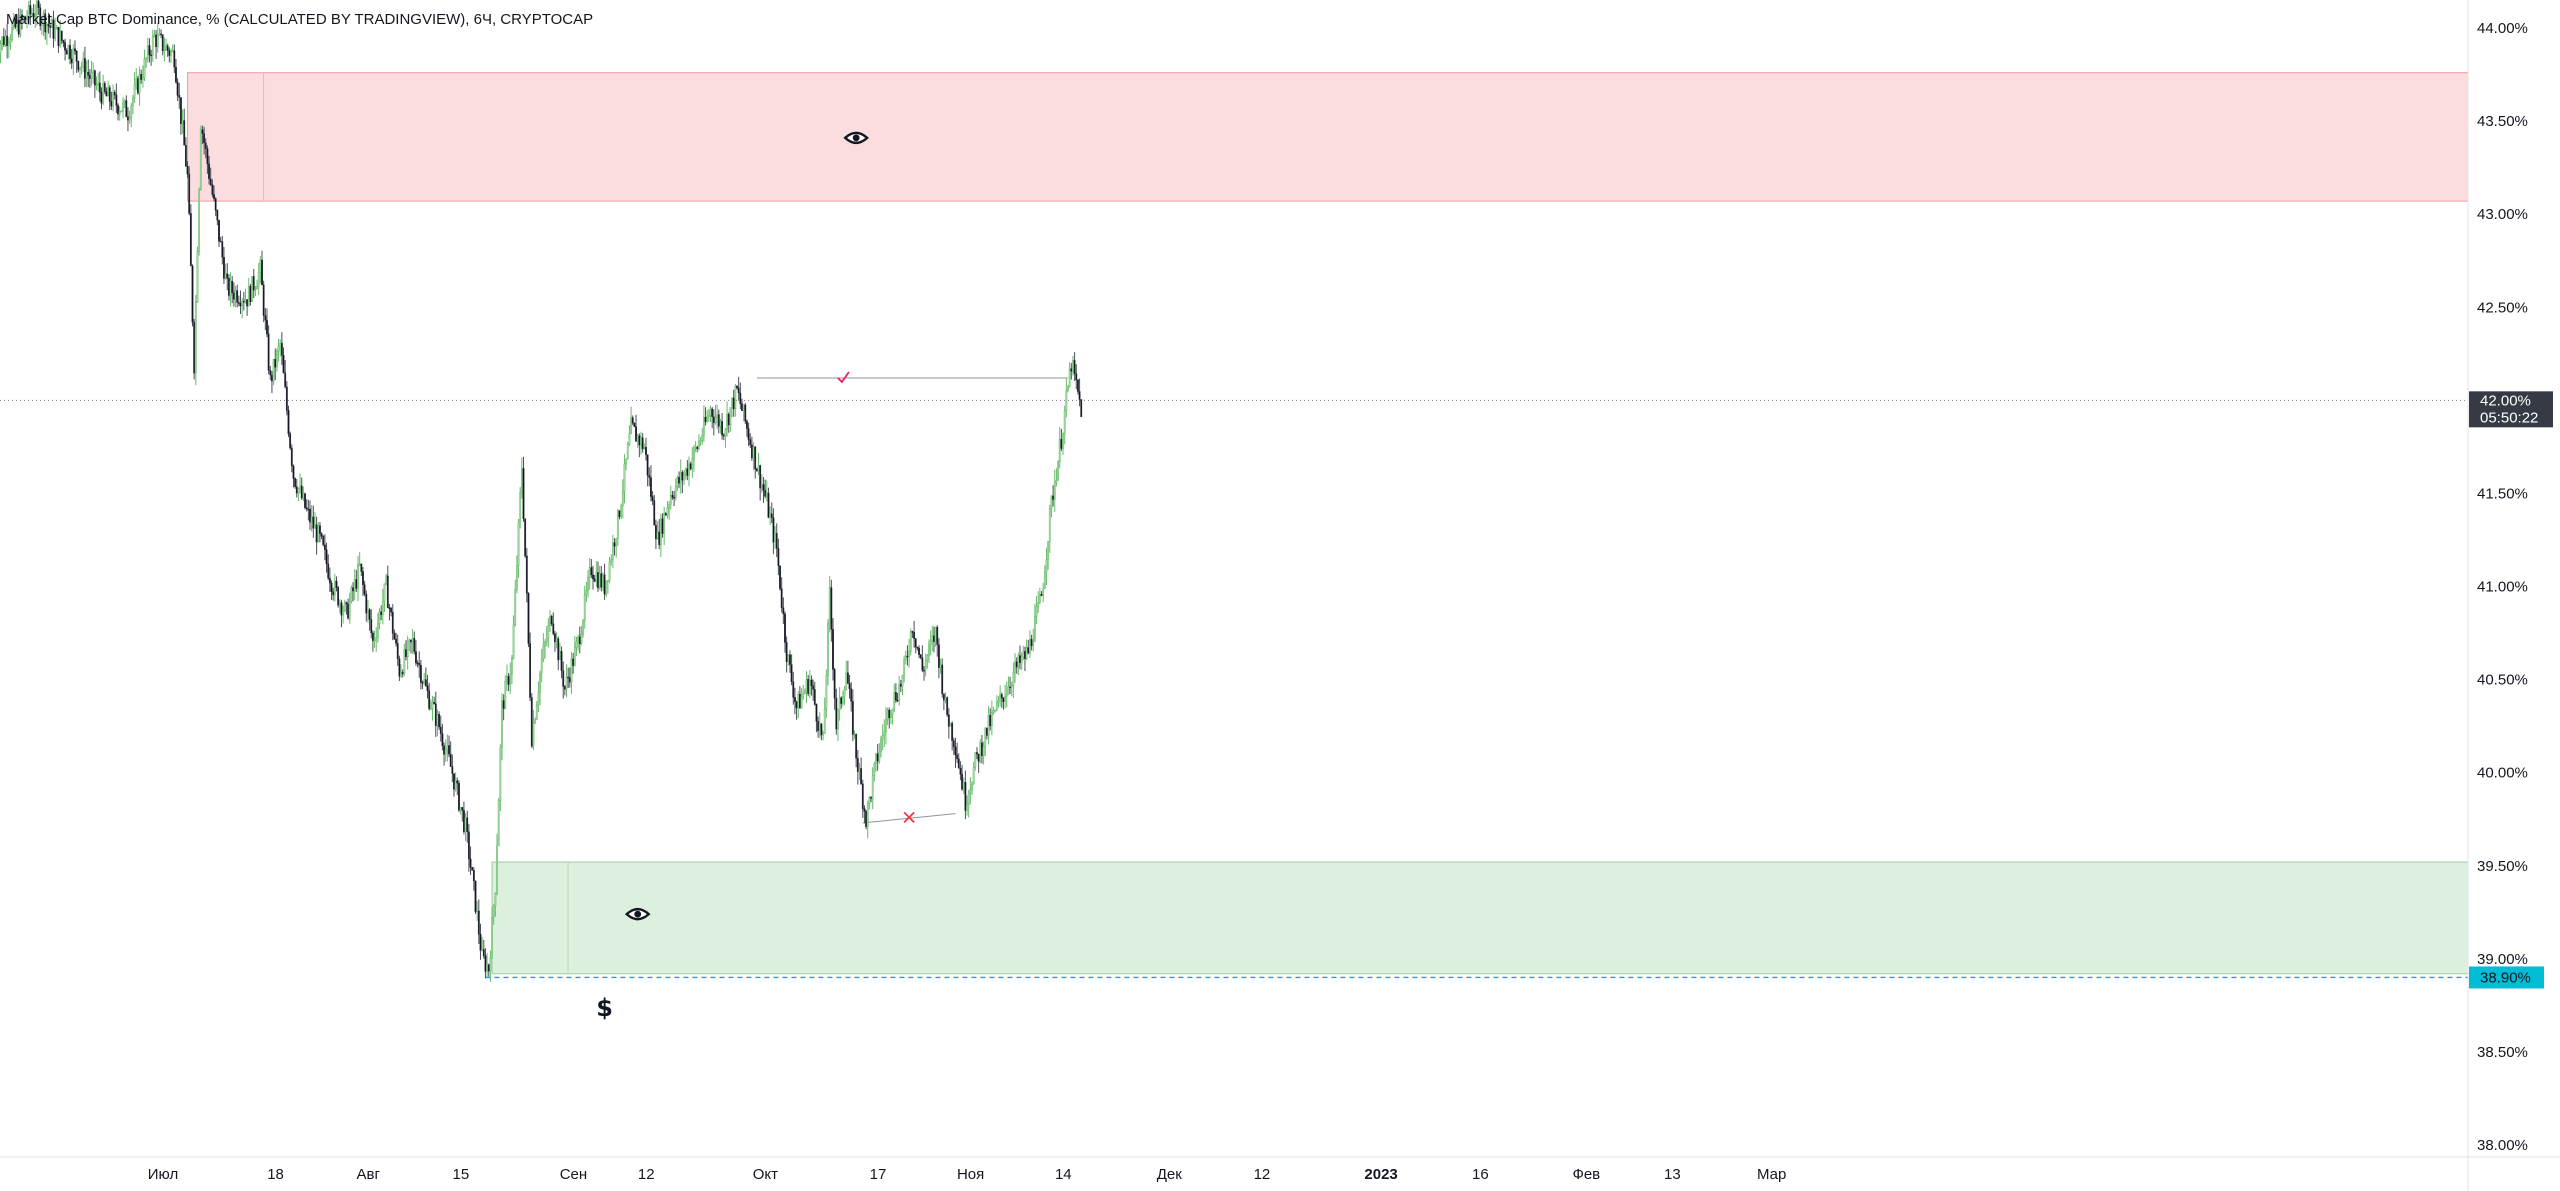  What do you see at coordinates (1771, 1174) in the screenshot?
I see `time-tick-label: Мар` at bounding box center [1771, 1174].